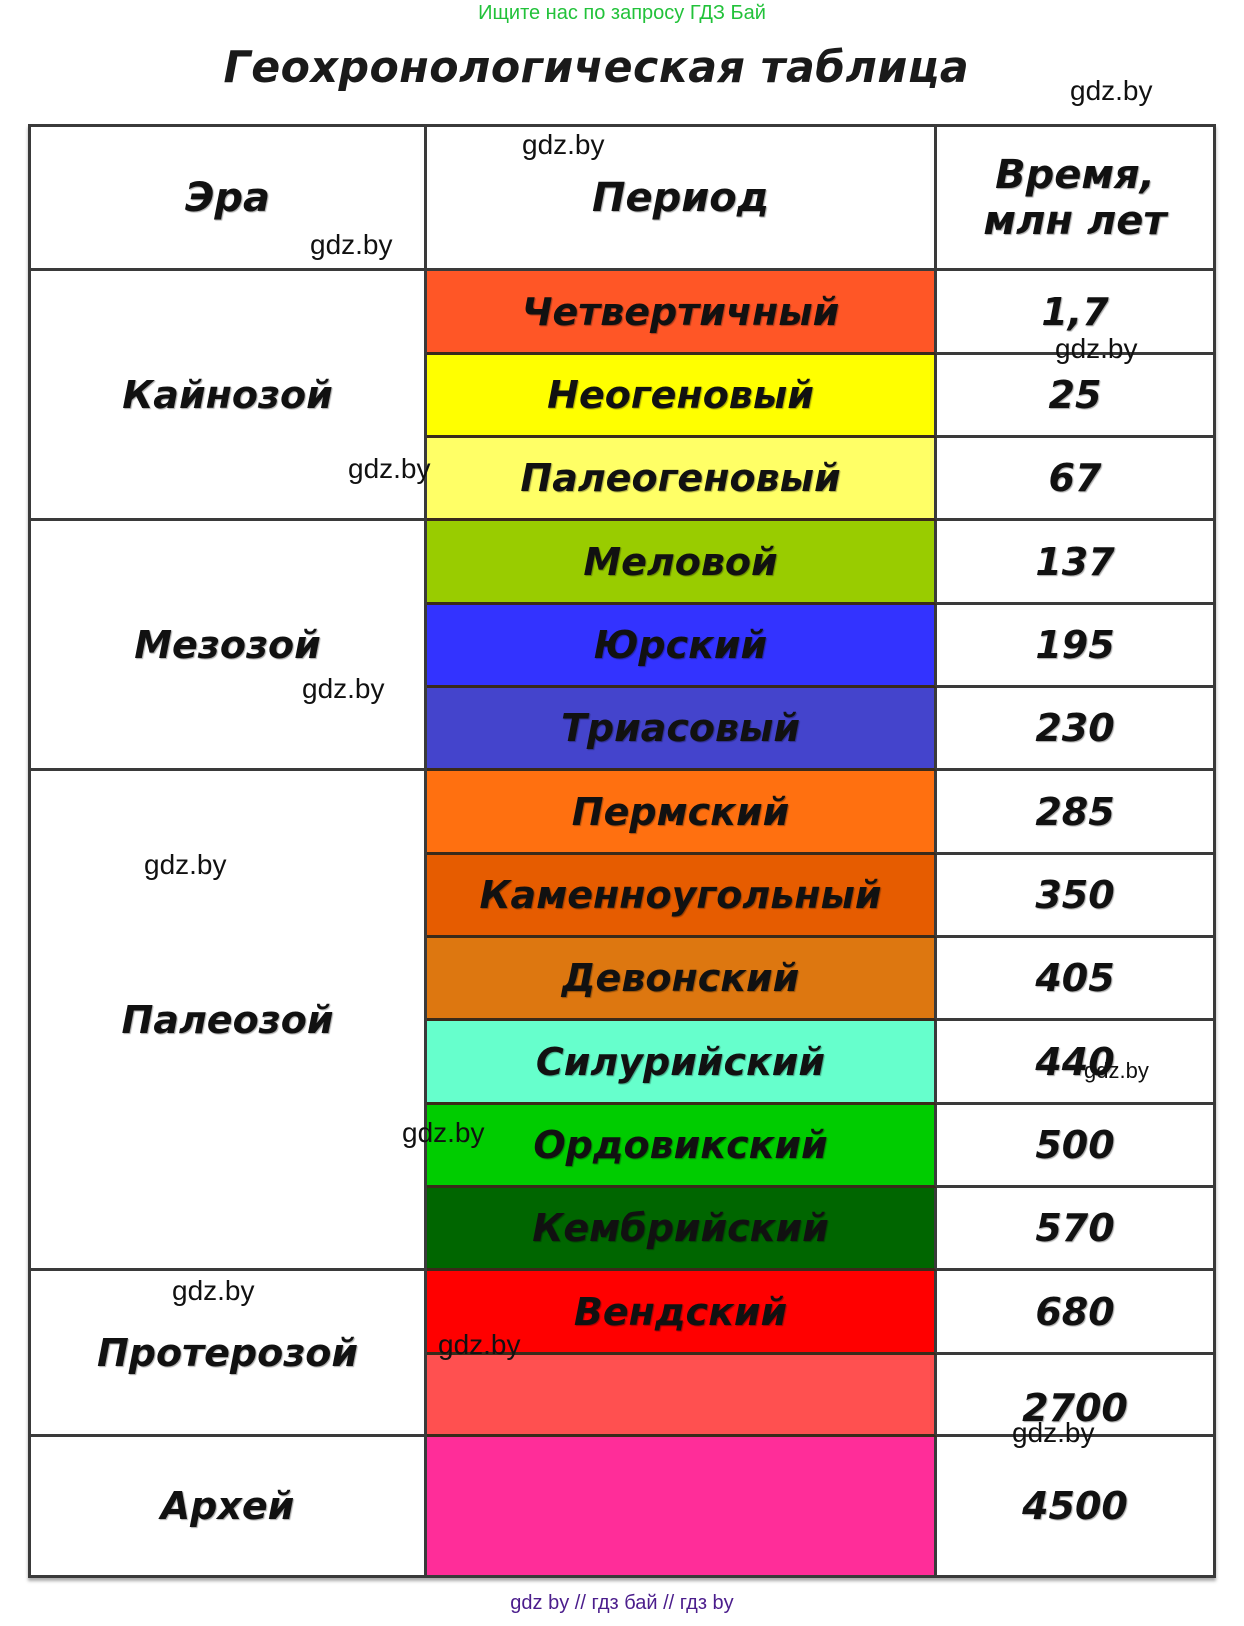  I want to click on time-value: 1,7, so click(1075, 313).